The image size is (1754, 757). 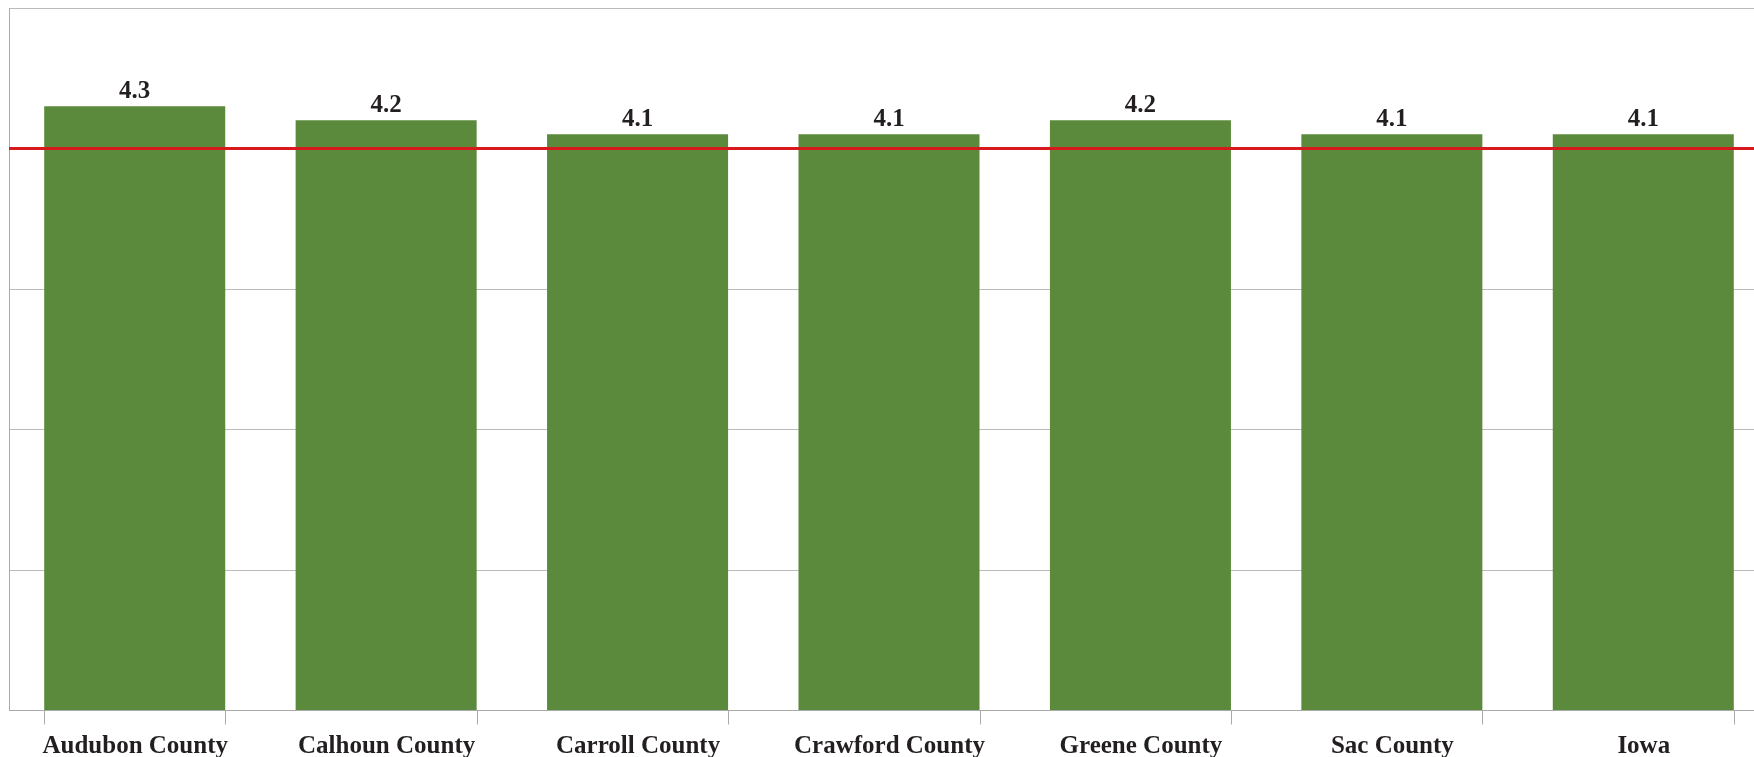 I want to click on data-label: 4.3, so click(x=135, y=90).